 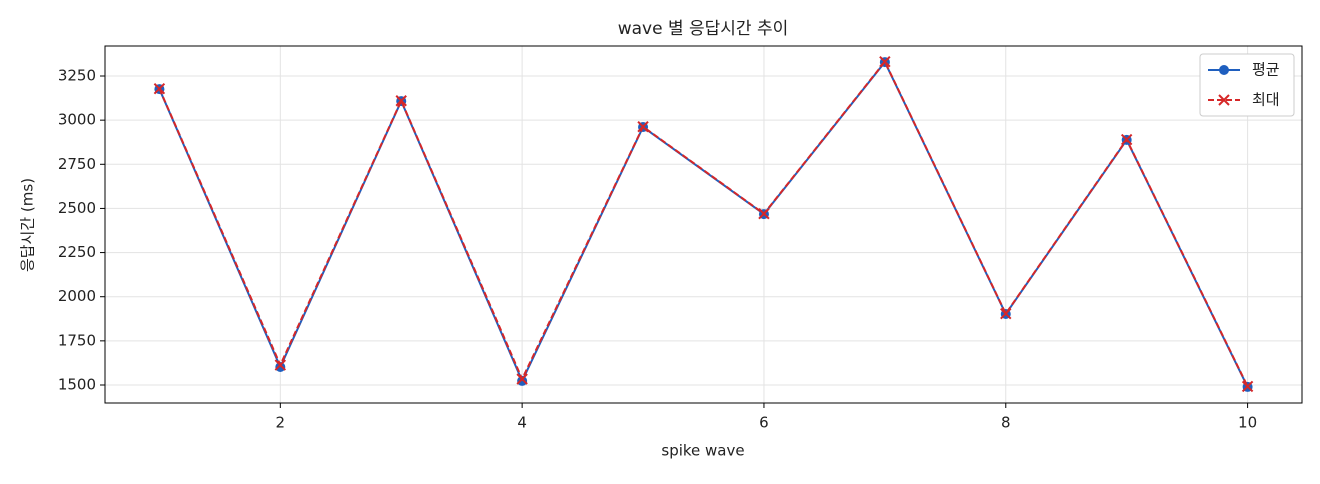 I want to click on y-tick-label: 1750, so click(x=77, y=340).